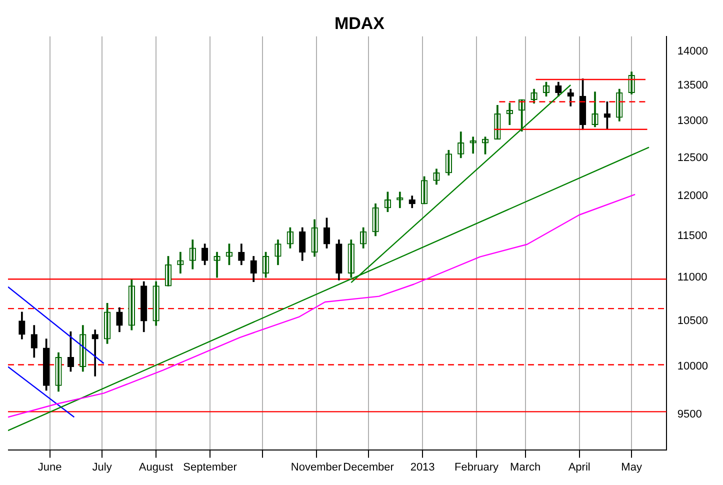 Image resolution: width=723 pixels, height=485 pixels. Describe the element at coordinates (692, 121) in the screenshot. I see `y-tick-label: 13000` at that location.